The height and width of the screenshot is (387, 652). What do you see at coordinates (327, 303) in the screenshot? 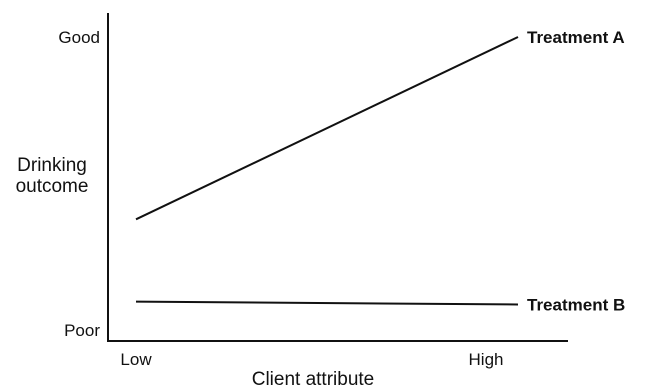
I see `series-line-treatment-b` at bounding box center [327, 303].